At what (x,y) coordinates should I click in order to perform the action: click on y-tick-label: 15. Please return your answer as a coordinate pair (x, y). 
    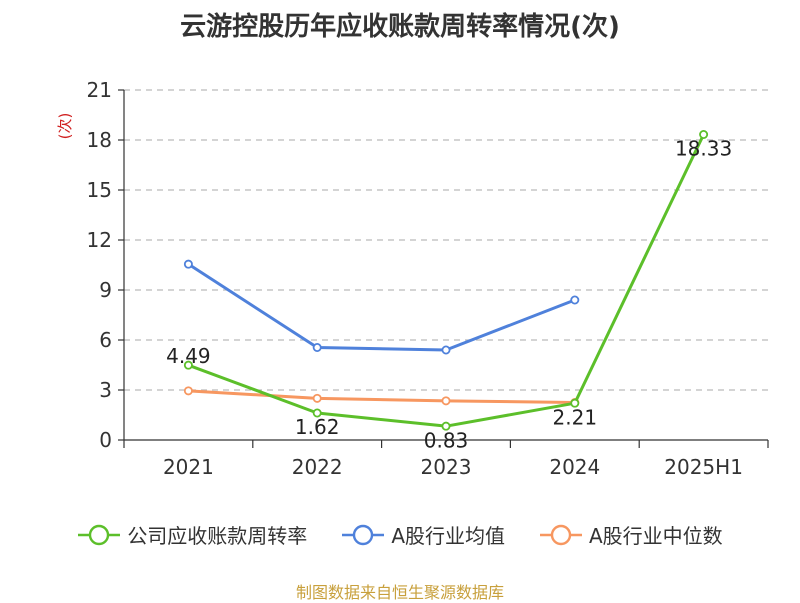
    Looking at the image, I should click on (99, 190).